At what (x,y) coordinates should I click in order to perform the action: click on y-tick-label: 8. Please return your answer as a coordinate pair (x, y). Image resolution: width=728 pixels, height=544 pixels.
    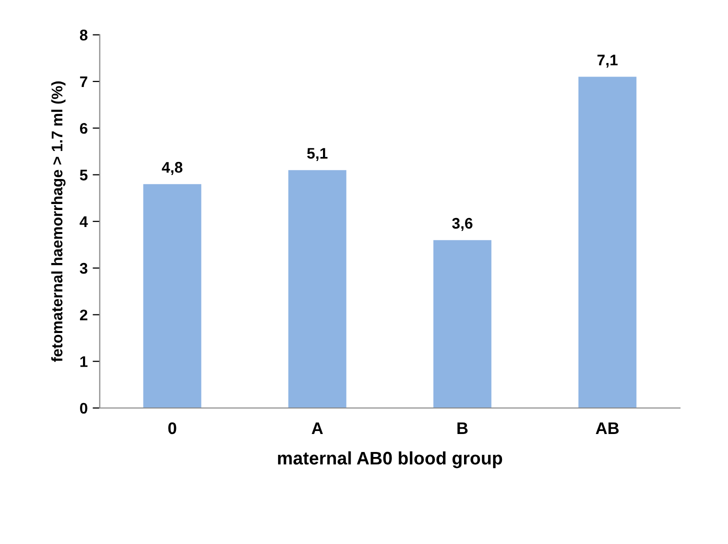
    Looking at the image, I should click on (84, 35).